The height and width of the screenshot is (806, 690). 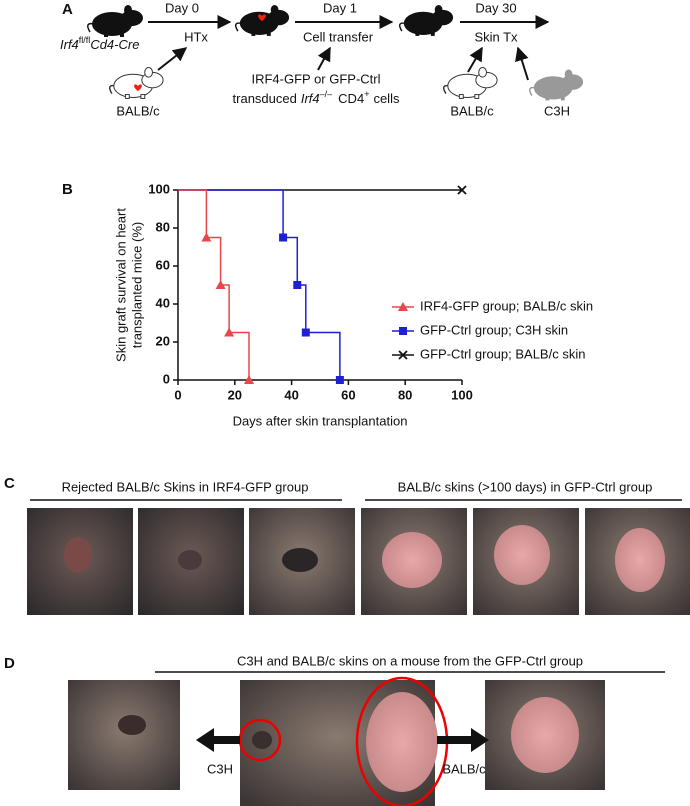 I want to click on arrow-label: C3H, so click(x=220, y=768).